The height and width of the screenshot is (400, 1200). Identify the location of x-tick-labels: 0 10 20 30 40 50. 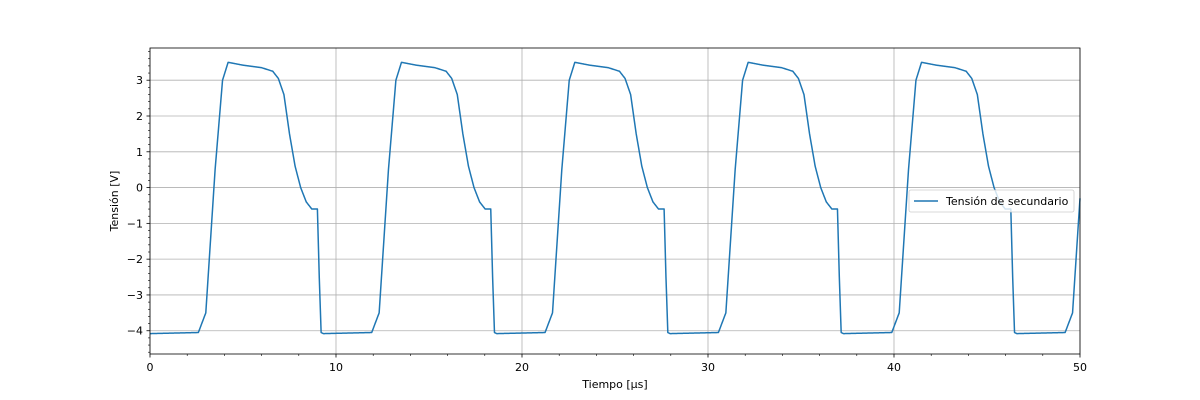
(617, 367).